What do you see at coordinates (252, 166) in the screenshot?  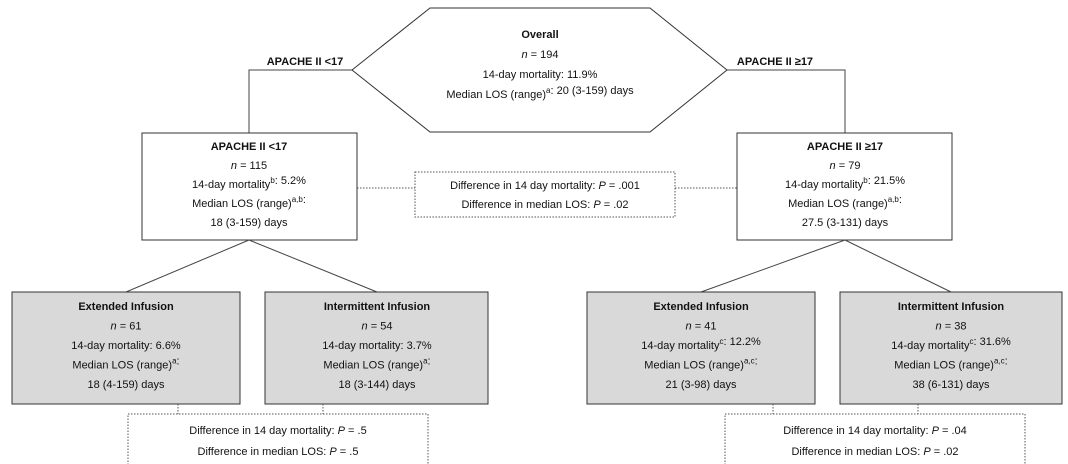 I see `text: = 115` at bounding box center [252, 166].